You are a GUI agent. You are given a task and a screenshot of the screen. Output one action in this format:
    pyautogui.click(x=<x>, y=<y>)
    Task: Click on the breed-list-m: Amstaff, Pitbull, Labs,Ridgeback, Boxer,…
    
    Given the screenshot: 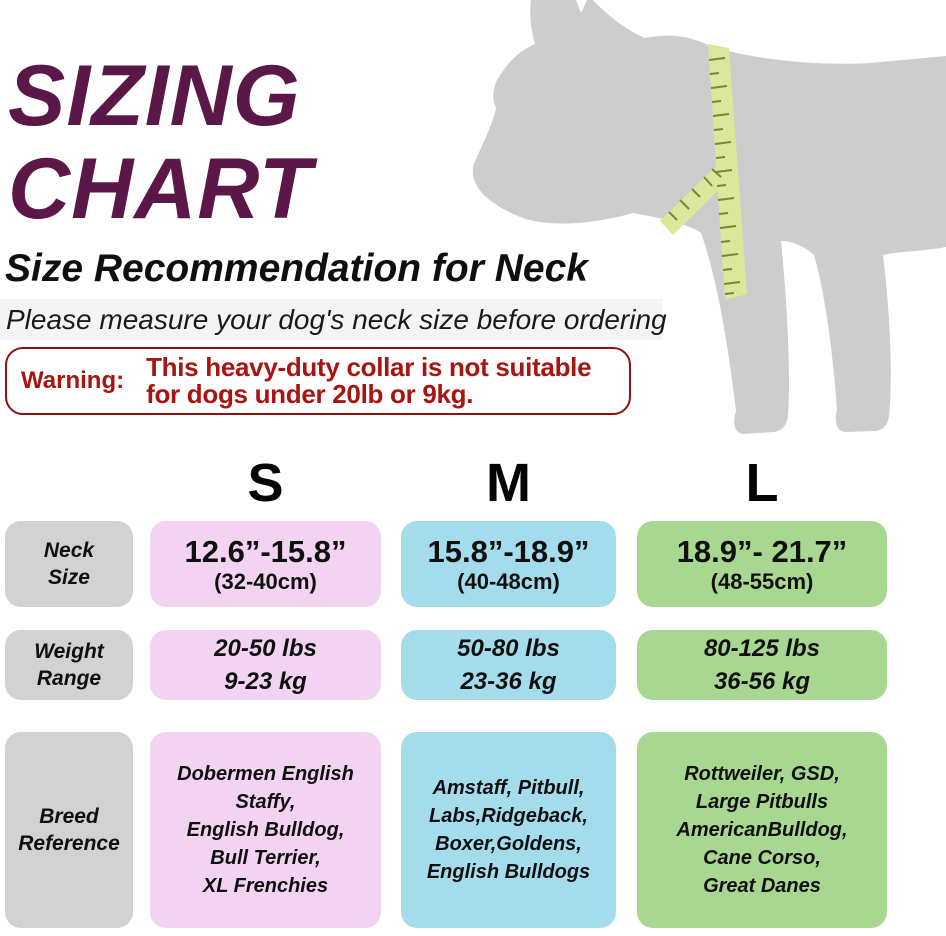 What is the action you would take?
    pyautogui.click(x=508, y=830)
    